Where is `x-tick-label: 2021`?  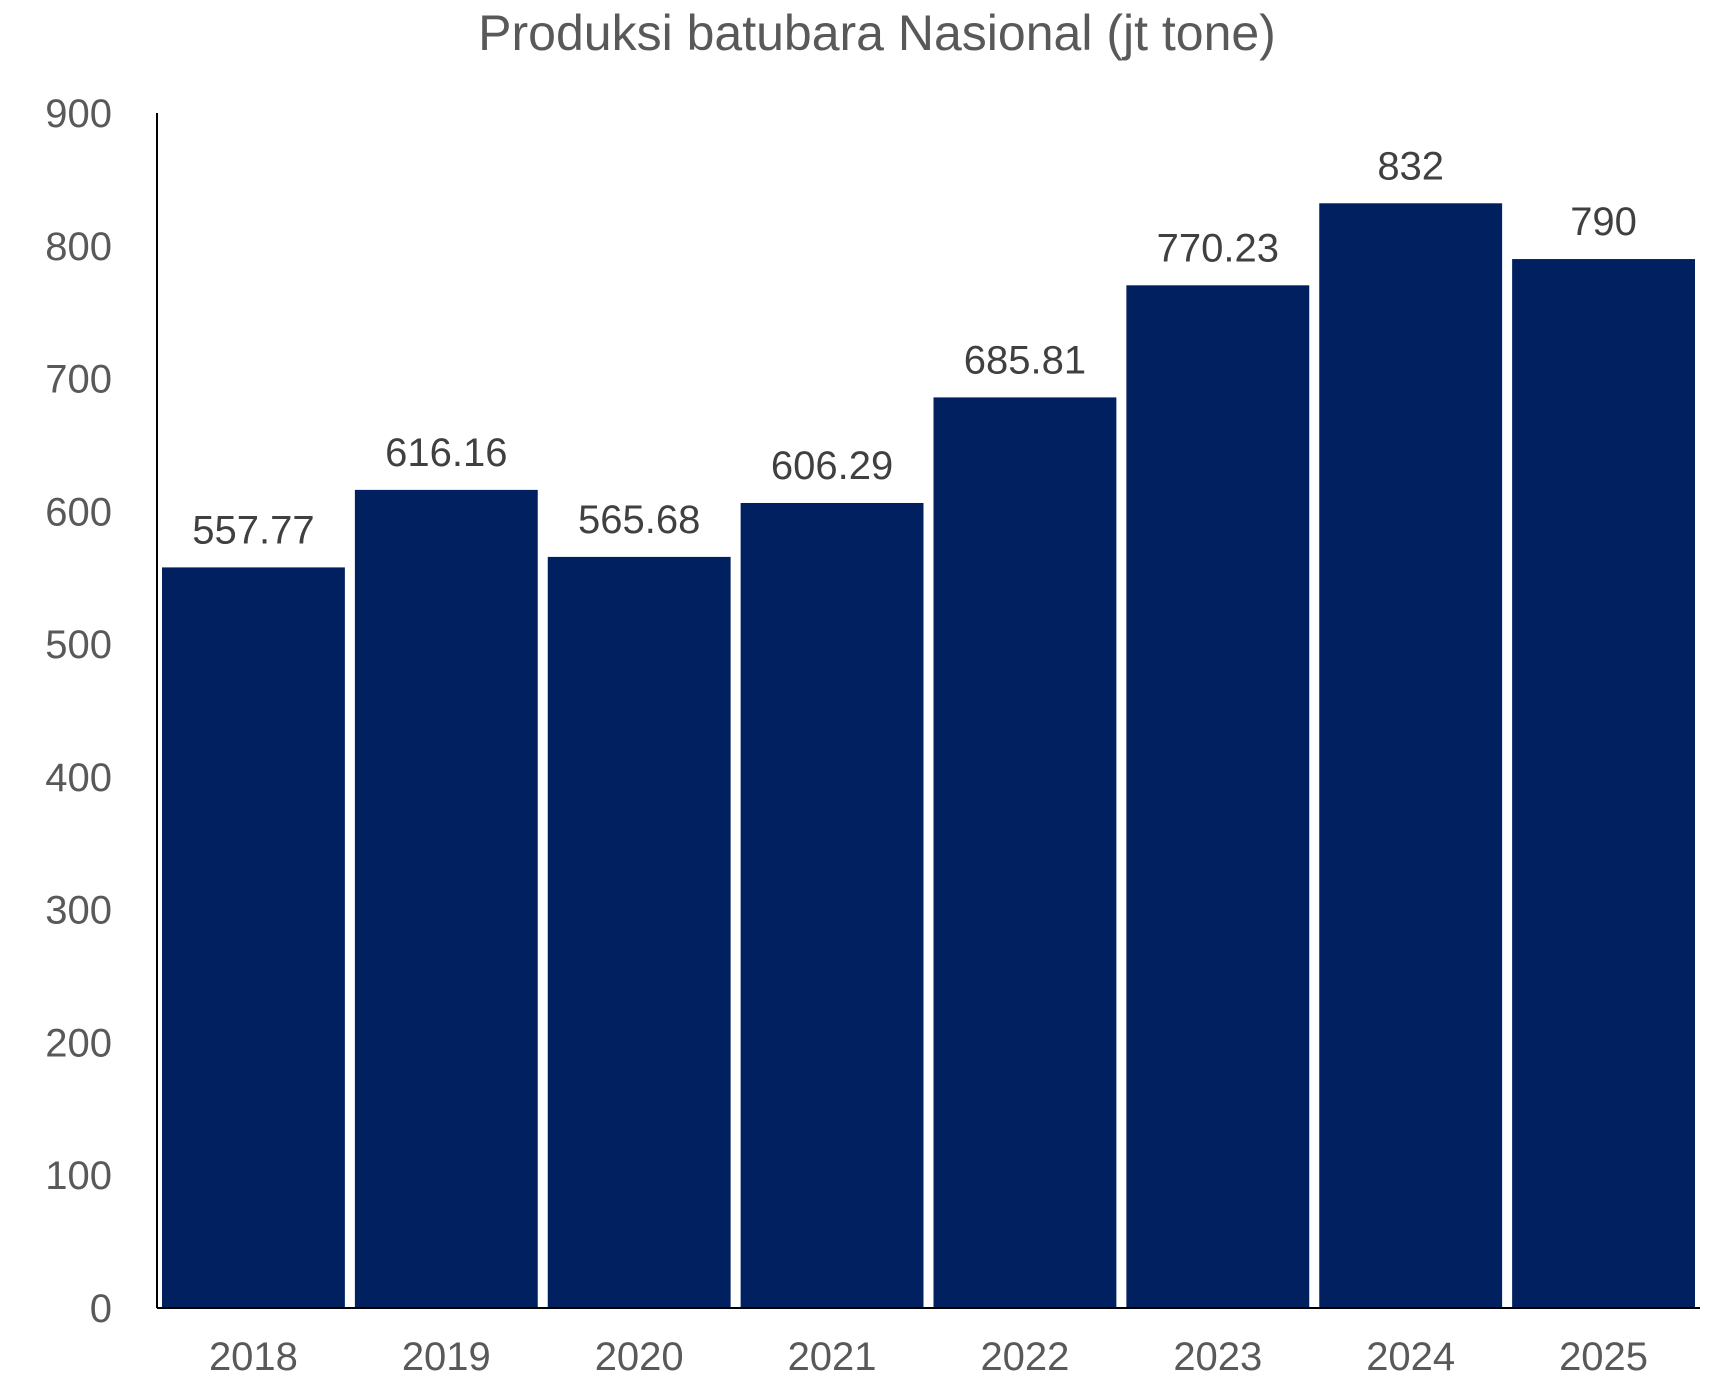
x-tick-label: 2021 is located at coordinates (832, 1357).